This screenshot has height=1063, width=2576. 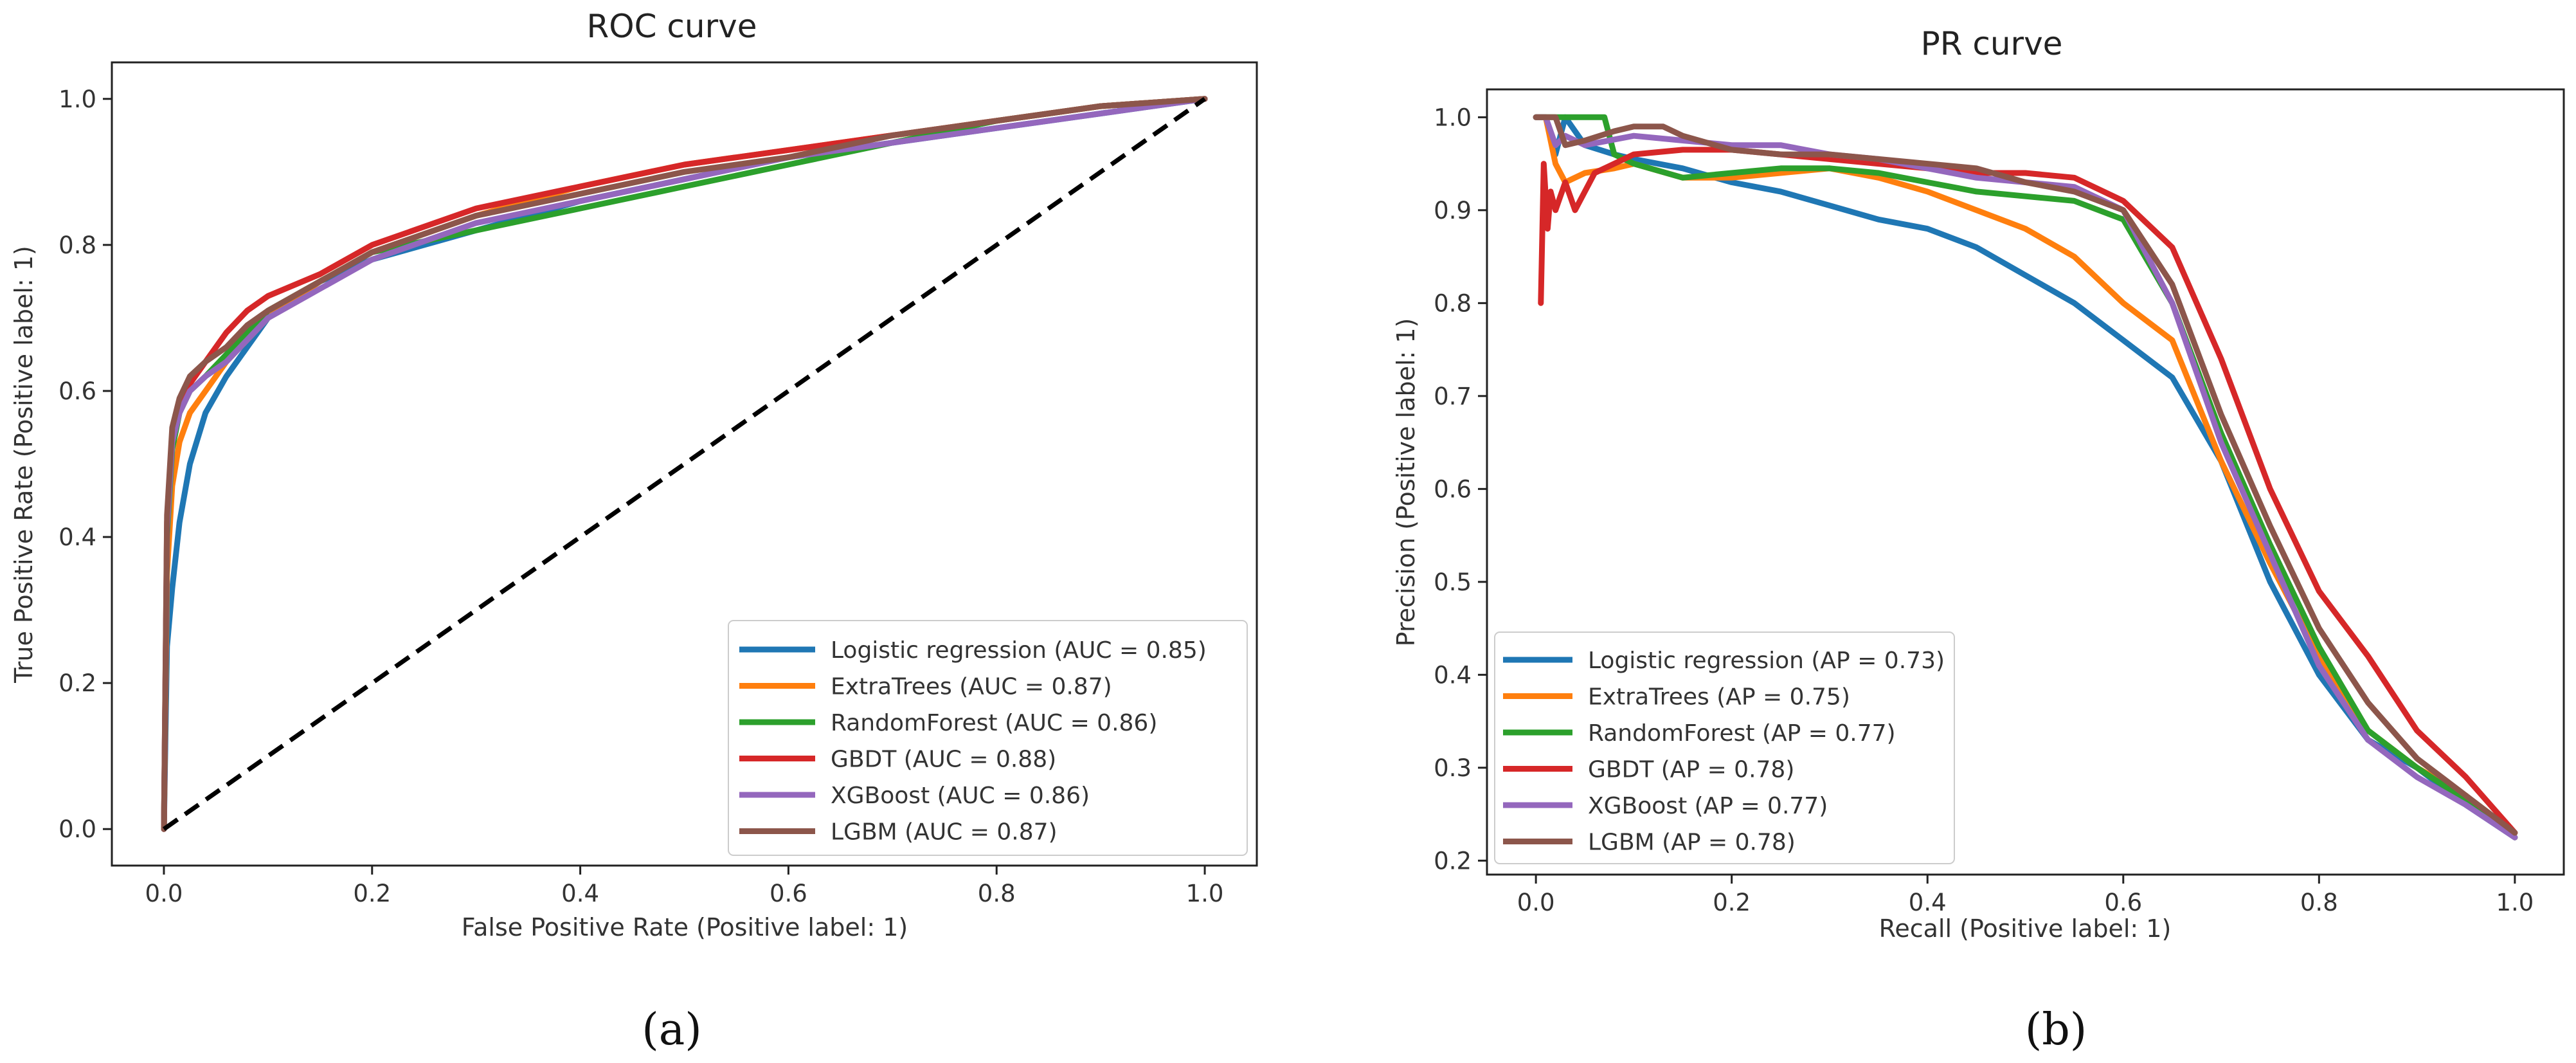 What do you see at coordinates (672, 26) in the screenshot?
I see `roc-title: ROC curve` at bounding box center [672, 26].